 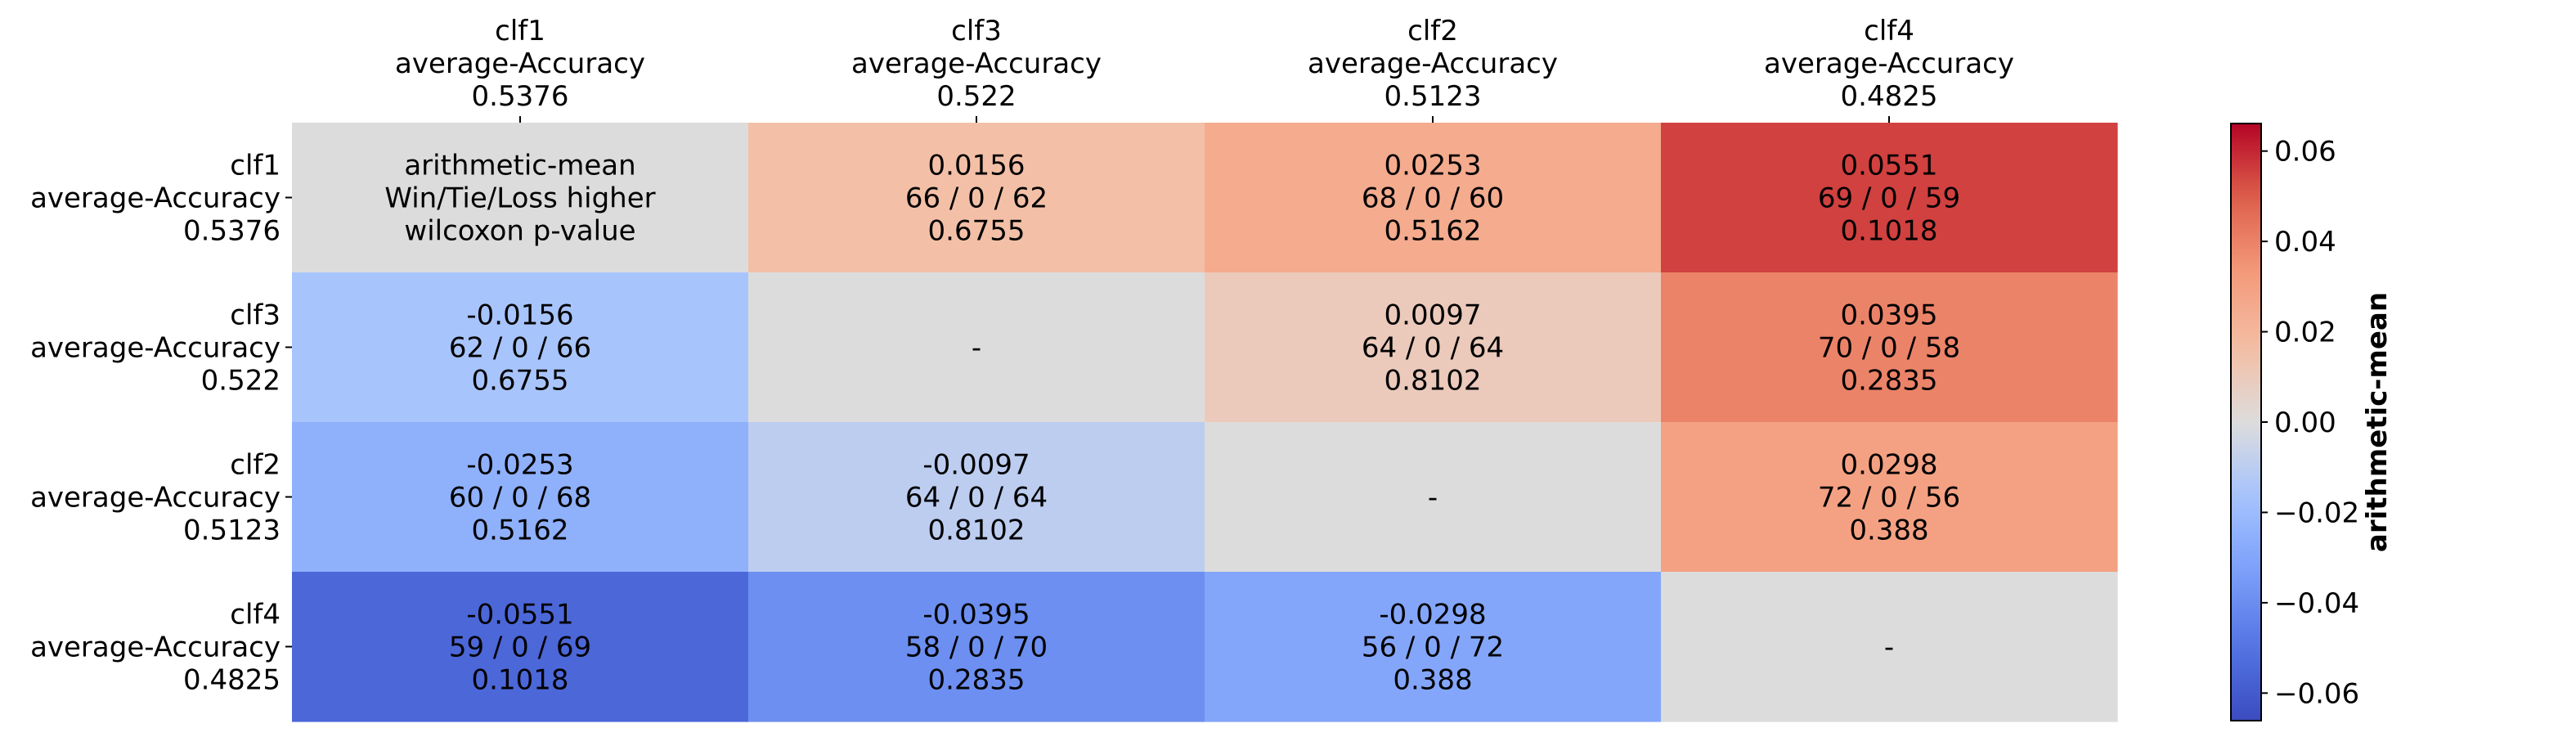 I want to click on cell-label-line: 0.0253, so click(x=1433, y=166).